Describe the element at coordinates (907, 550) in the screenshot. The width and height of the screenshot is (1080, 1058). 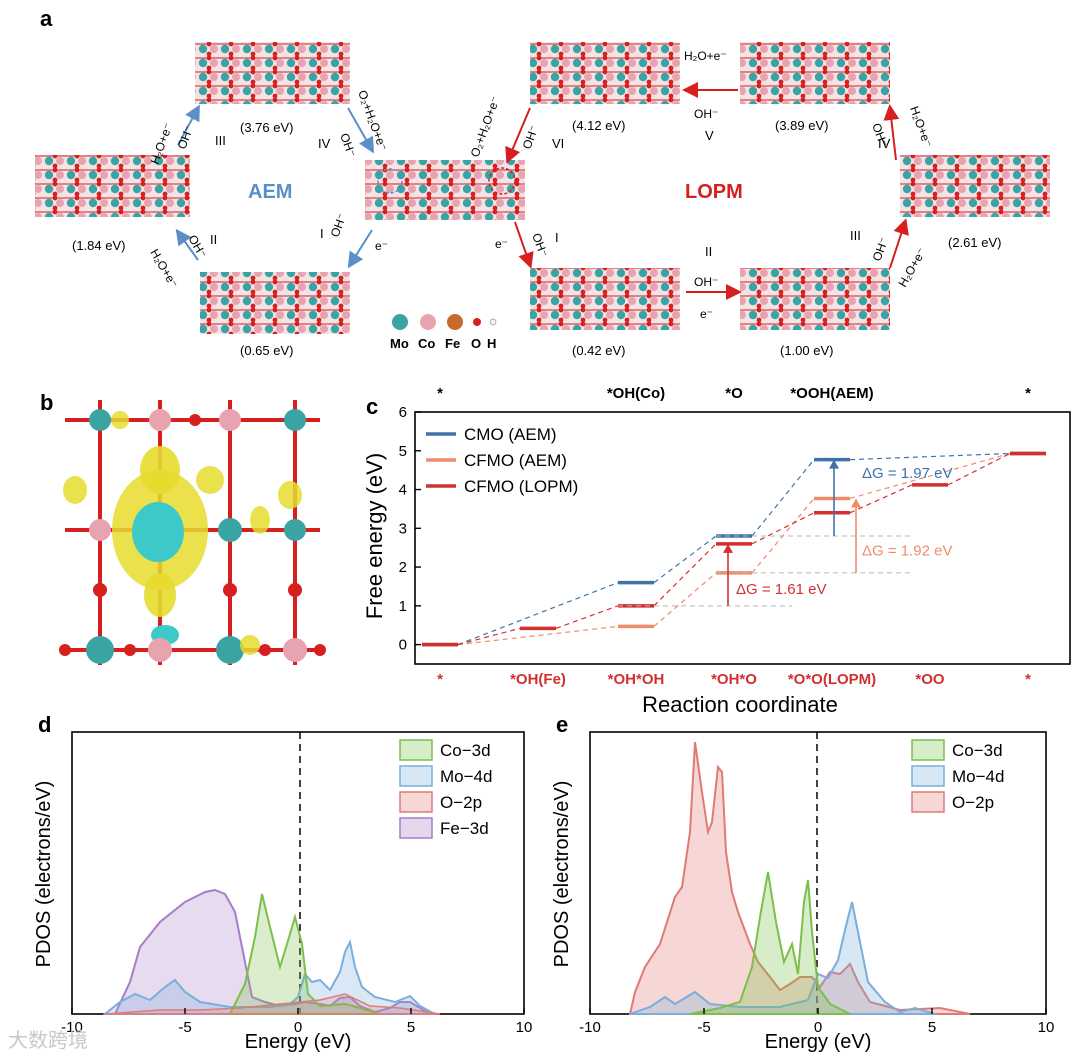
I see `dg-label-1: ΔG = 1.92 eV` at that location.